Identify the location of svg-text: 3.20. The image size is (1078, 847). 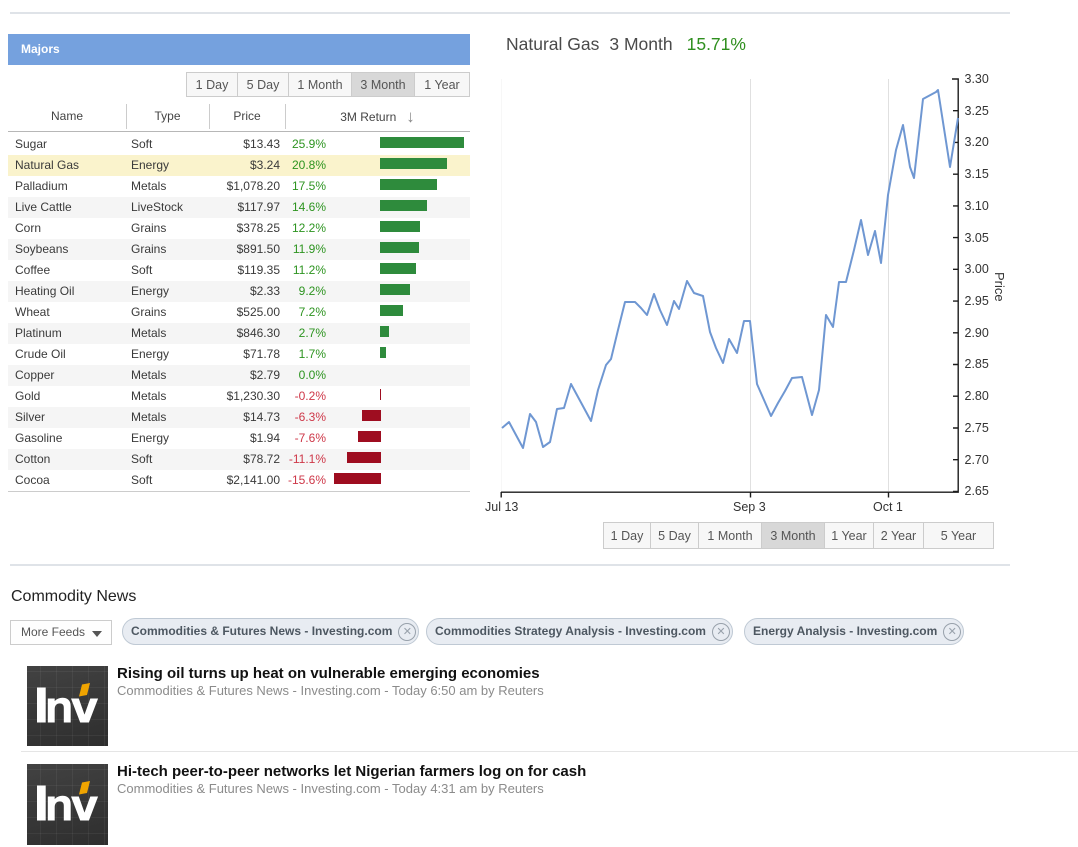
(977, 142).